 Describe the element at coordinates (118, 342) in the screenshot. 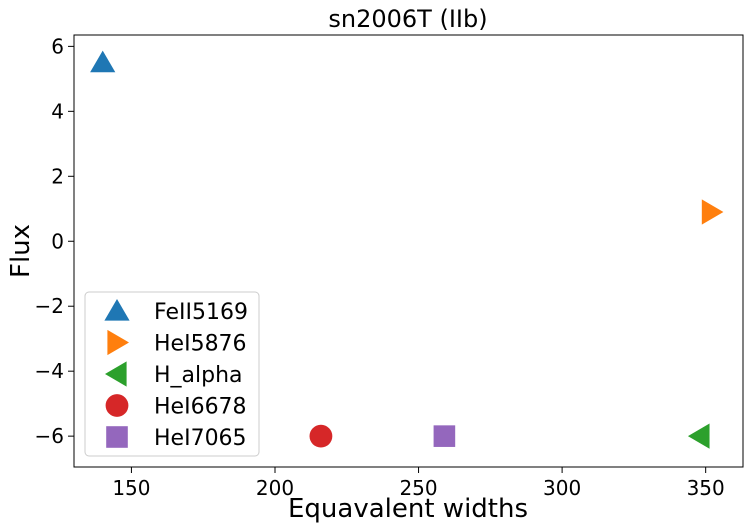

I see `legend-marker-hei5876` at that location.